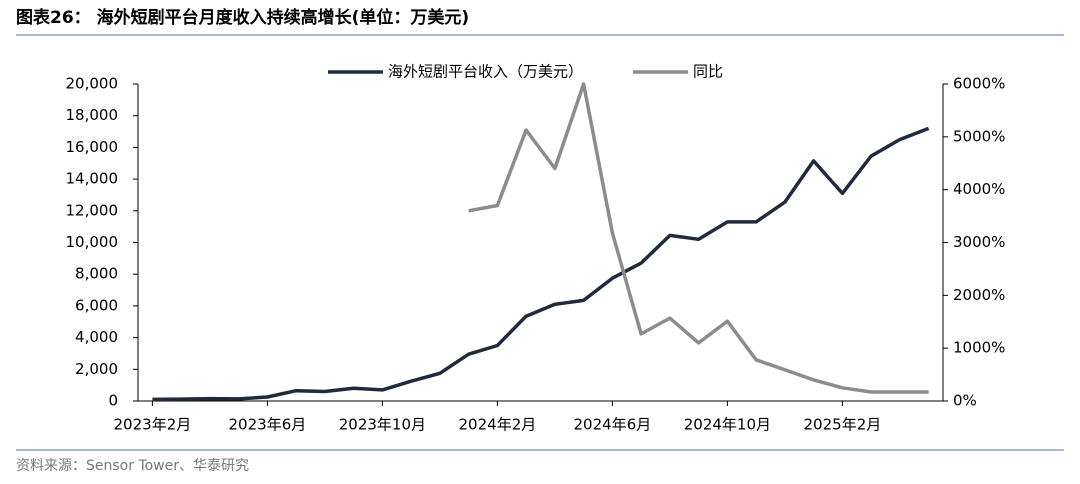 The height and width of the screenshot is (484, 1080). What do you see at coordinates (979, 242) in the screenshot?
I see `y2-tick-label: 3000%` at bounding box center [979, 242].